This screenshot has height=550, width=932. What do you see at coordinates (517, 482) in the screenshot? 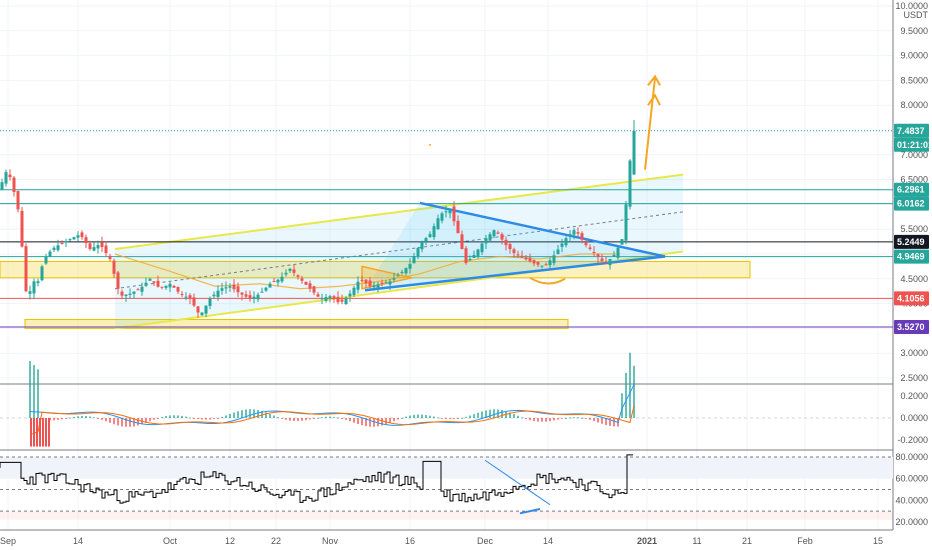
I see `rsi-divergence-line` at bounding box center [517, 482].